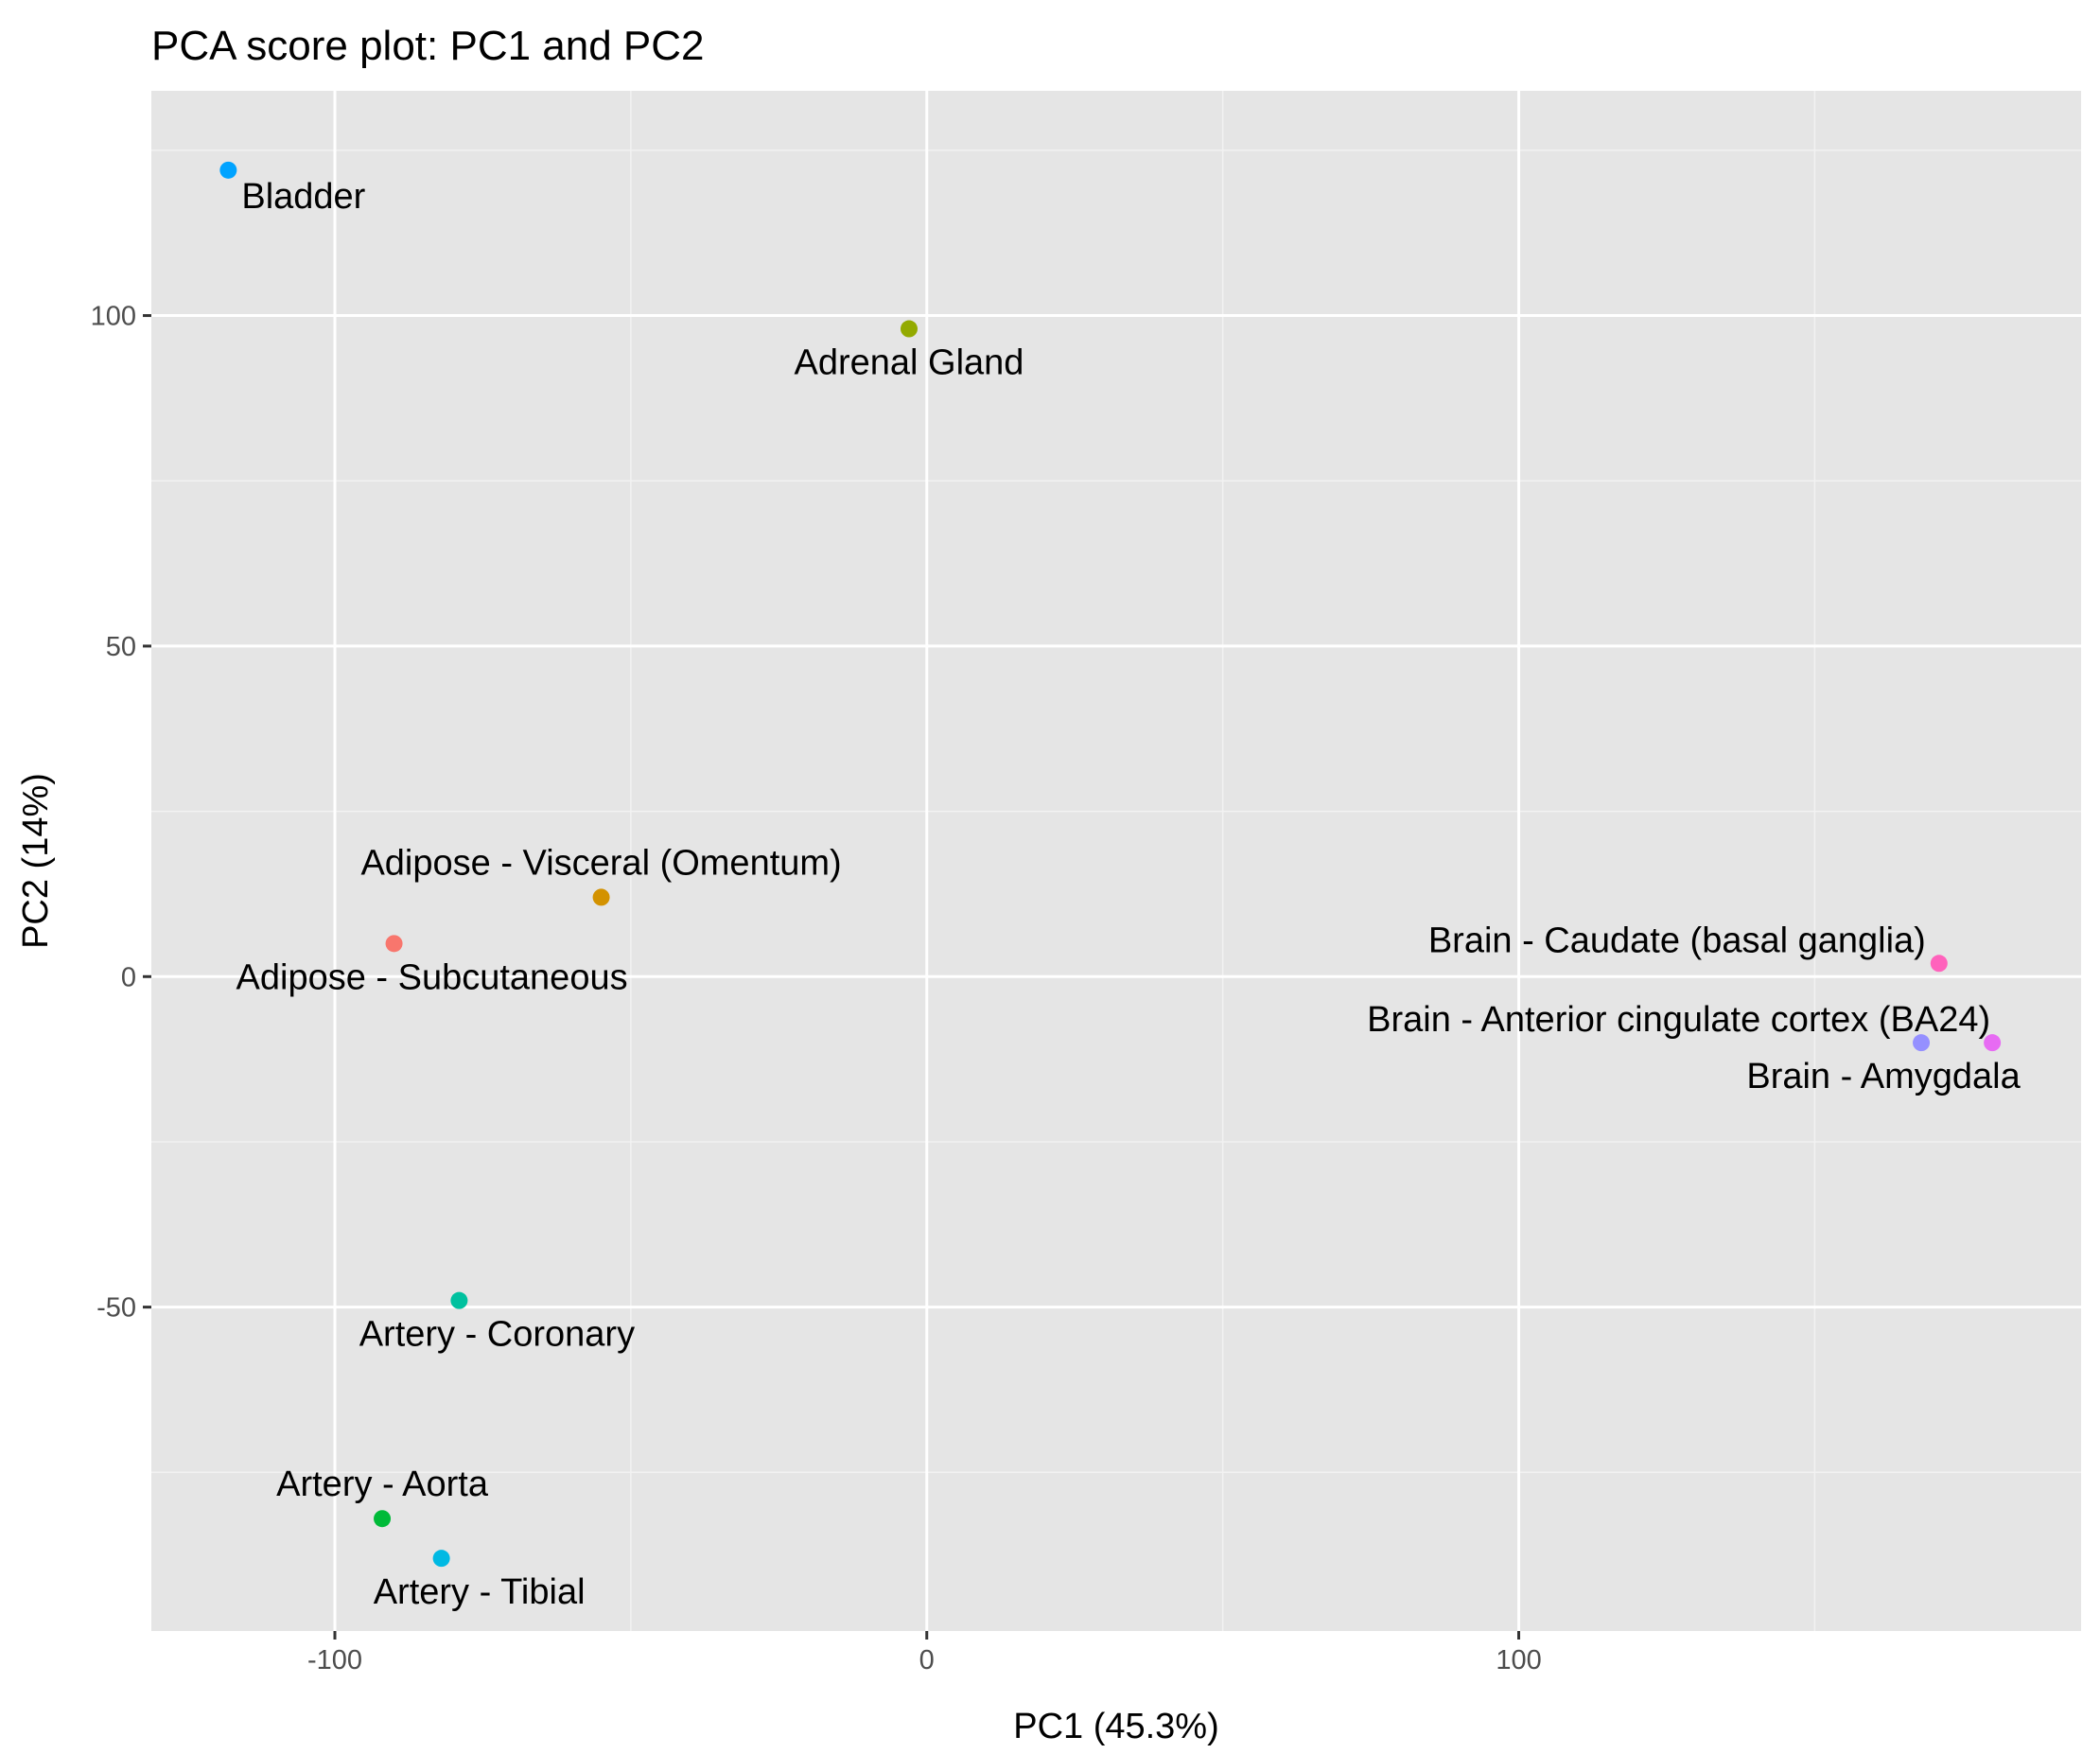  I want to click on data-label: Artery - Tibial, so click(480, 1592).